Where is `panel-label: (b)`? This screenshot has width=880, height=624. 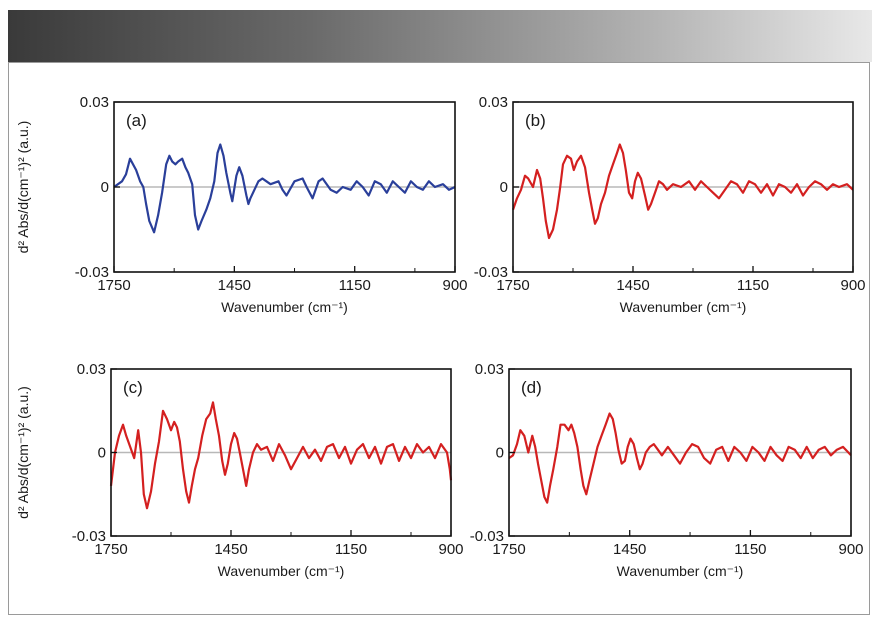
panel-label: (b) is located at coordinates (535, 120).